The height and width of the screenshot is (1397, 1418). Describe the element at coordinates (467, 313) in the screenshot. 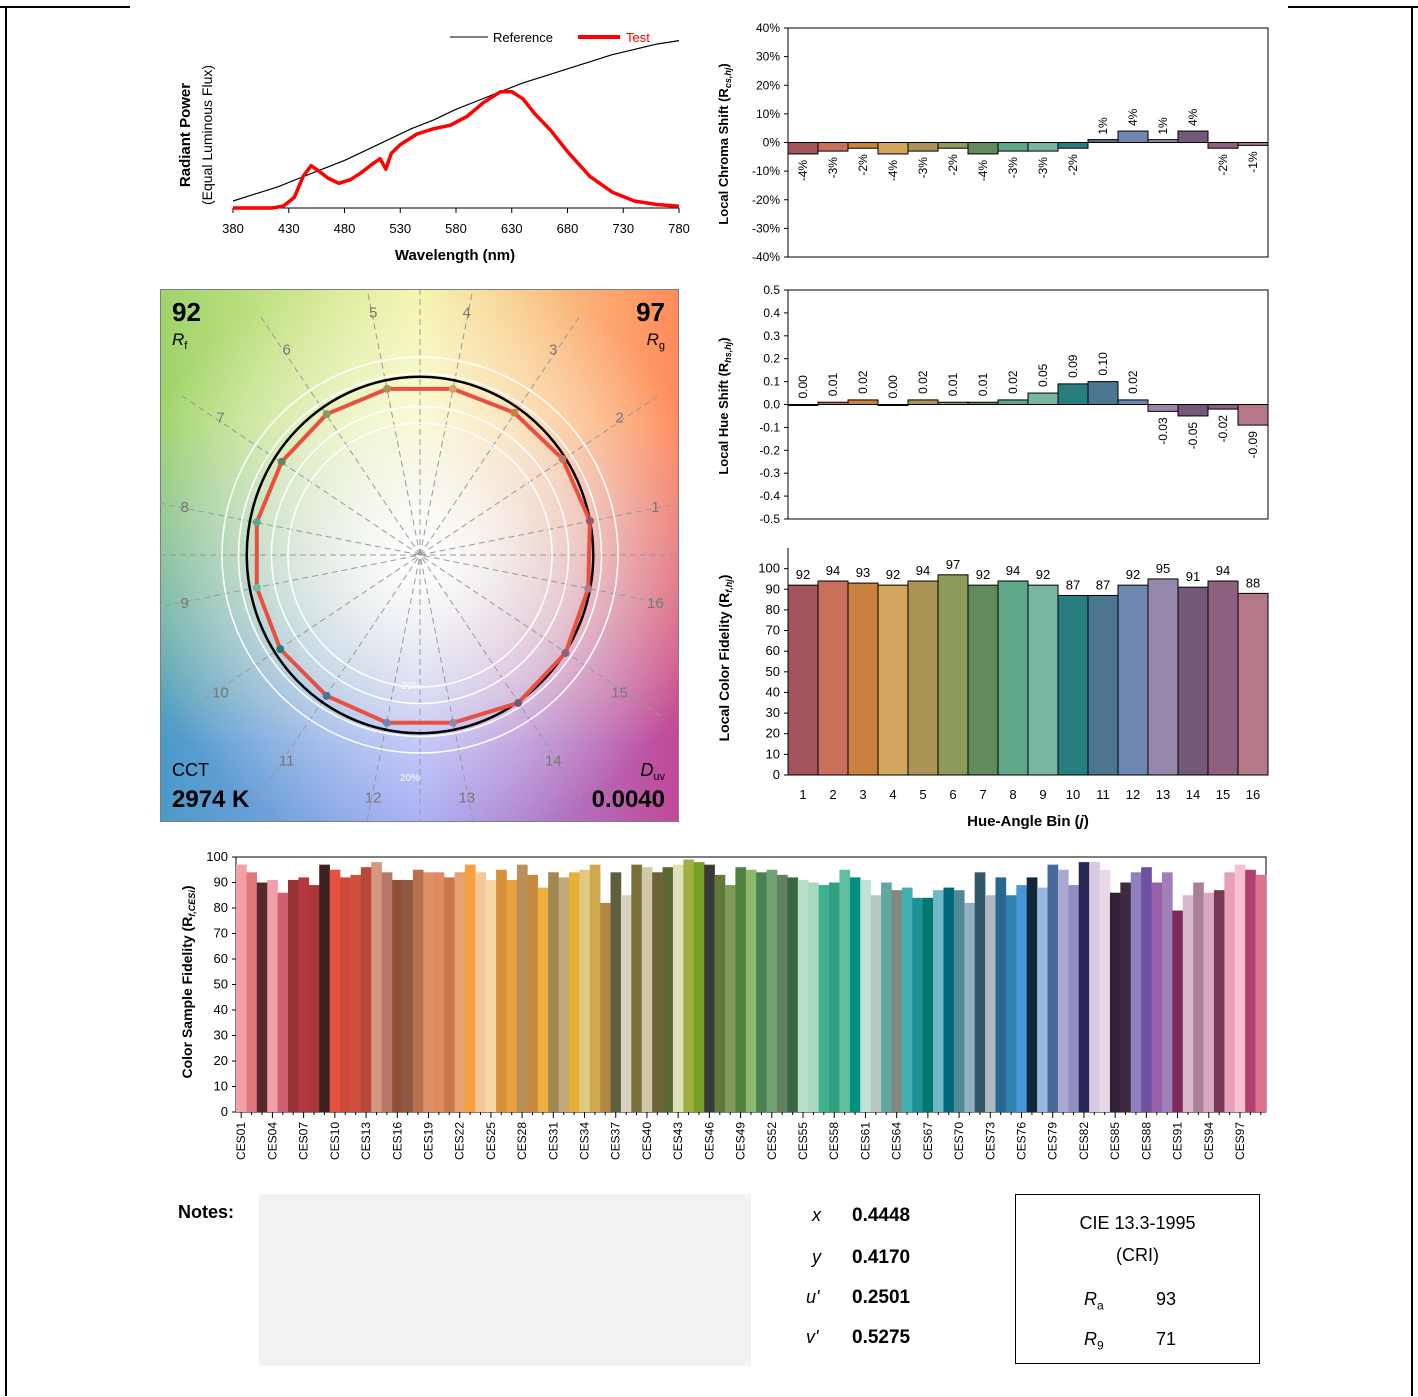

I see `vec-bin-label: 4` at that location.